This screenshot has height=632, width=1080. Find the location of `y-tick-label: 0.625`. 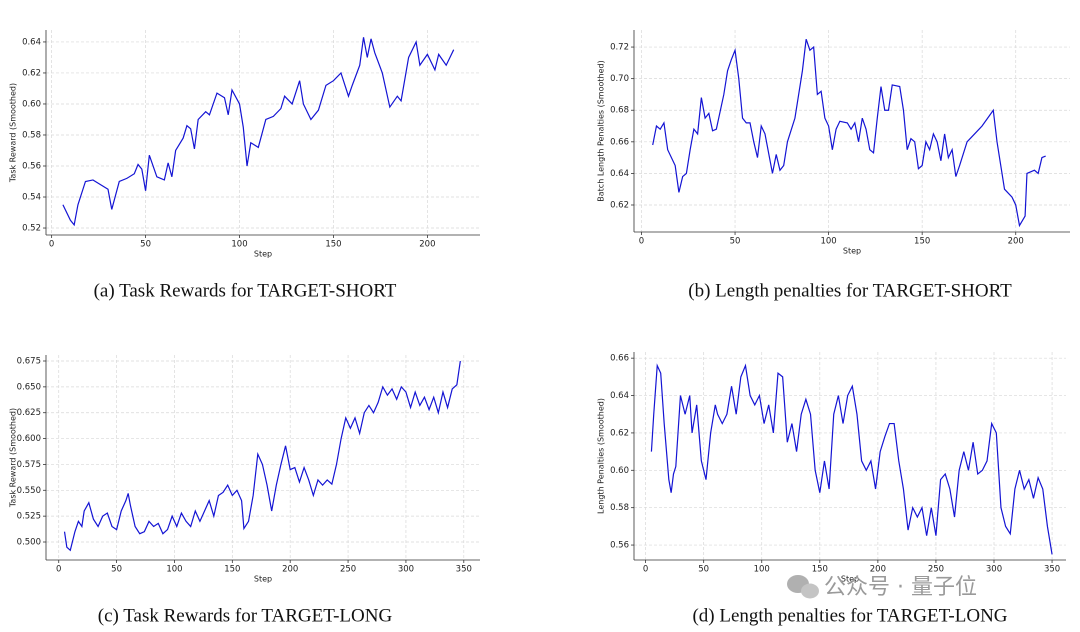

y-tick-label: 0.625 is located at coordinates (29, 413).